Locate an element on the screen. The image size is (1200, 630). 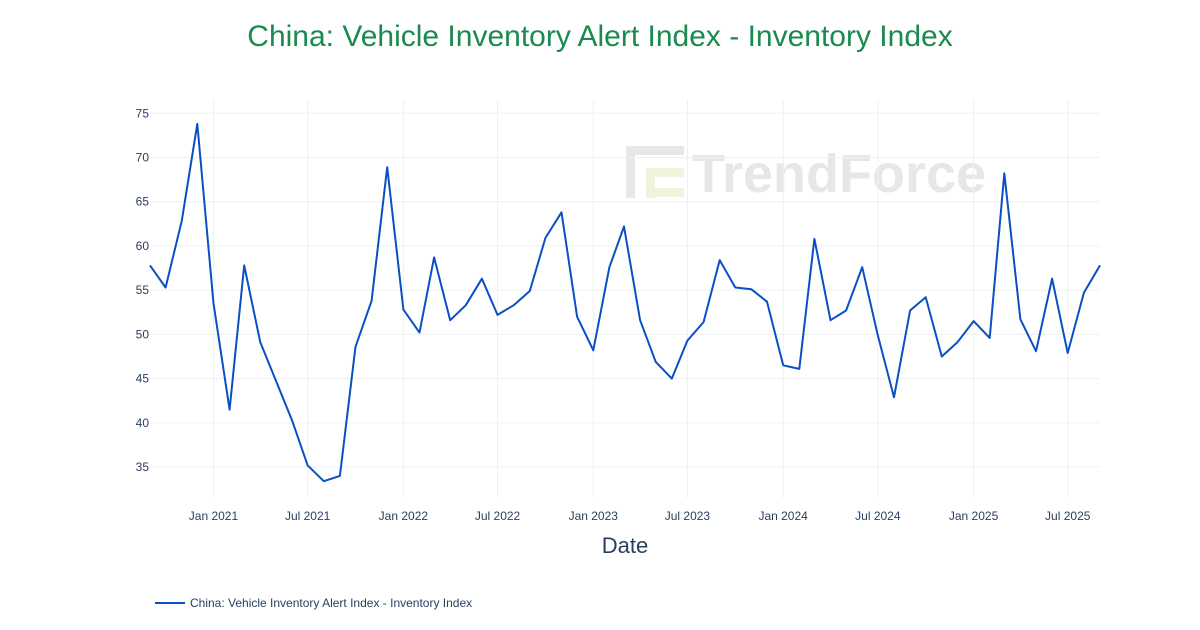
x-tick-label: Jul 2023 is located at coordinates (688, 516).